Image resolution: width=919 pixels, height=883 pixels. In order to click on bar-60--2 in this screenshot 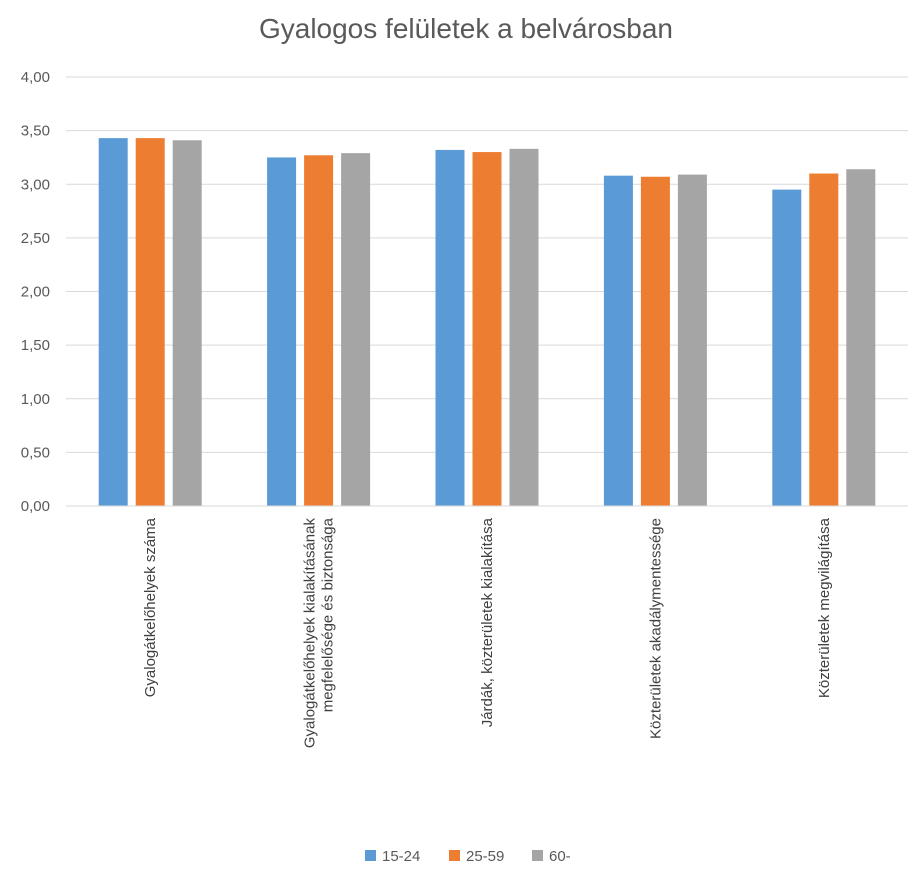, I will do `click(524, 327)`.